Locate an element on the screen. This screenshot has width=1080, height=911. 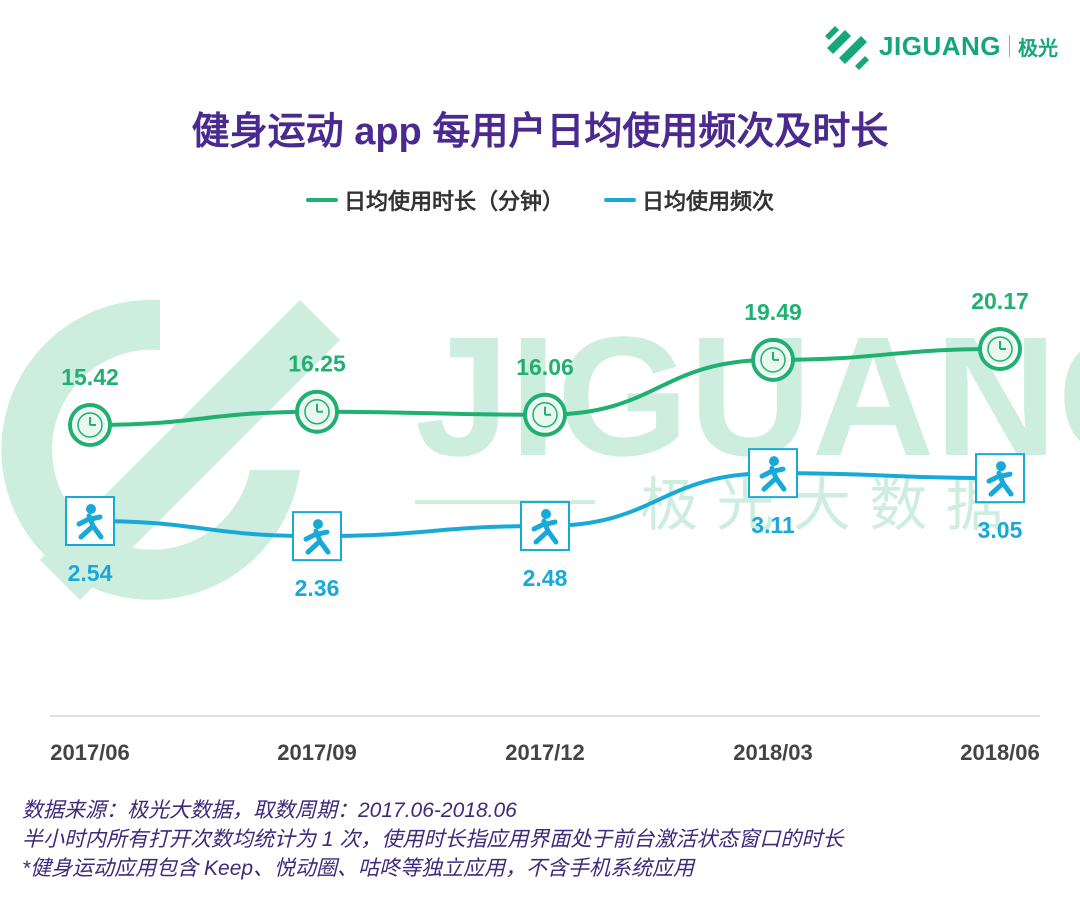
legend-swatch-duration is located at coordinates (321, 200).